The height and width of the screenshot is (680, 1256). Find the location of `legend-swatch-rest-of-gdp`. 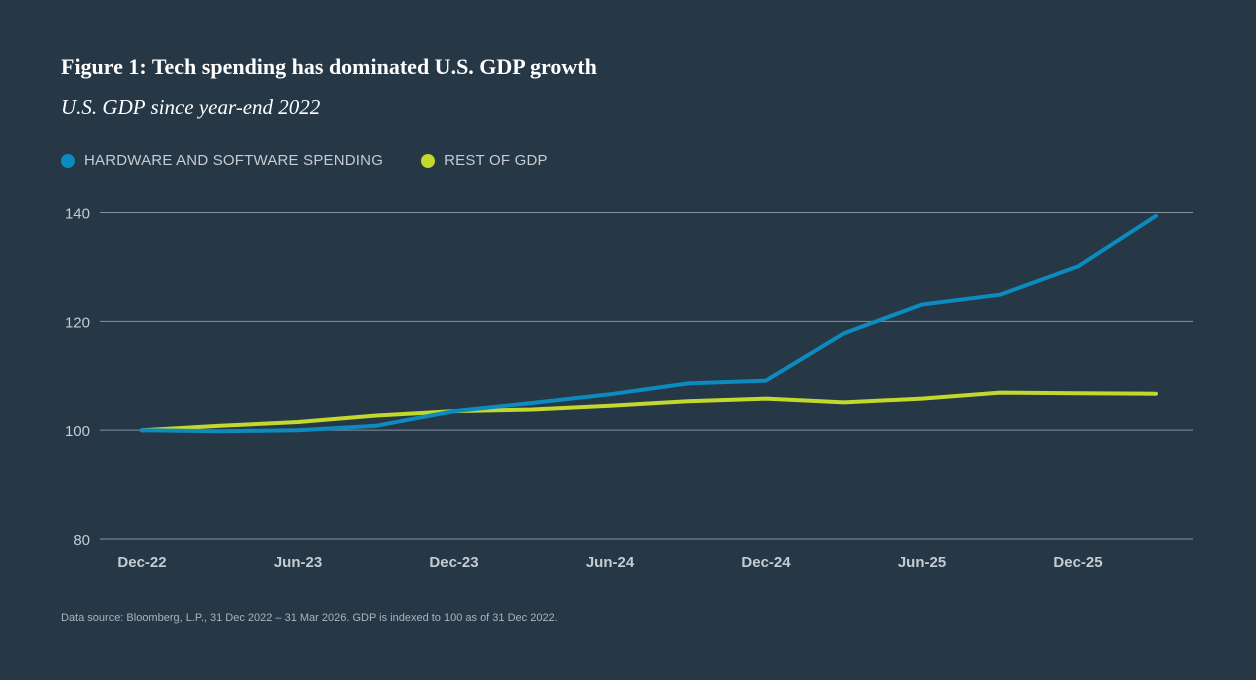

legend-swatch-rest-of-gdp is located at coordinates (428, 160).